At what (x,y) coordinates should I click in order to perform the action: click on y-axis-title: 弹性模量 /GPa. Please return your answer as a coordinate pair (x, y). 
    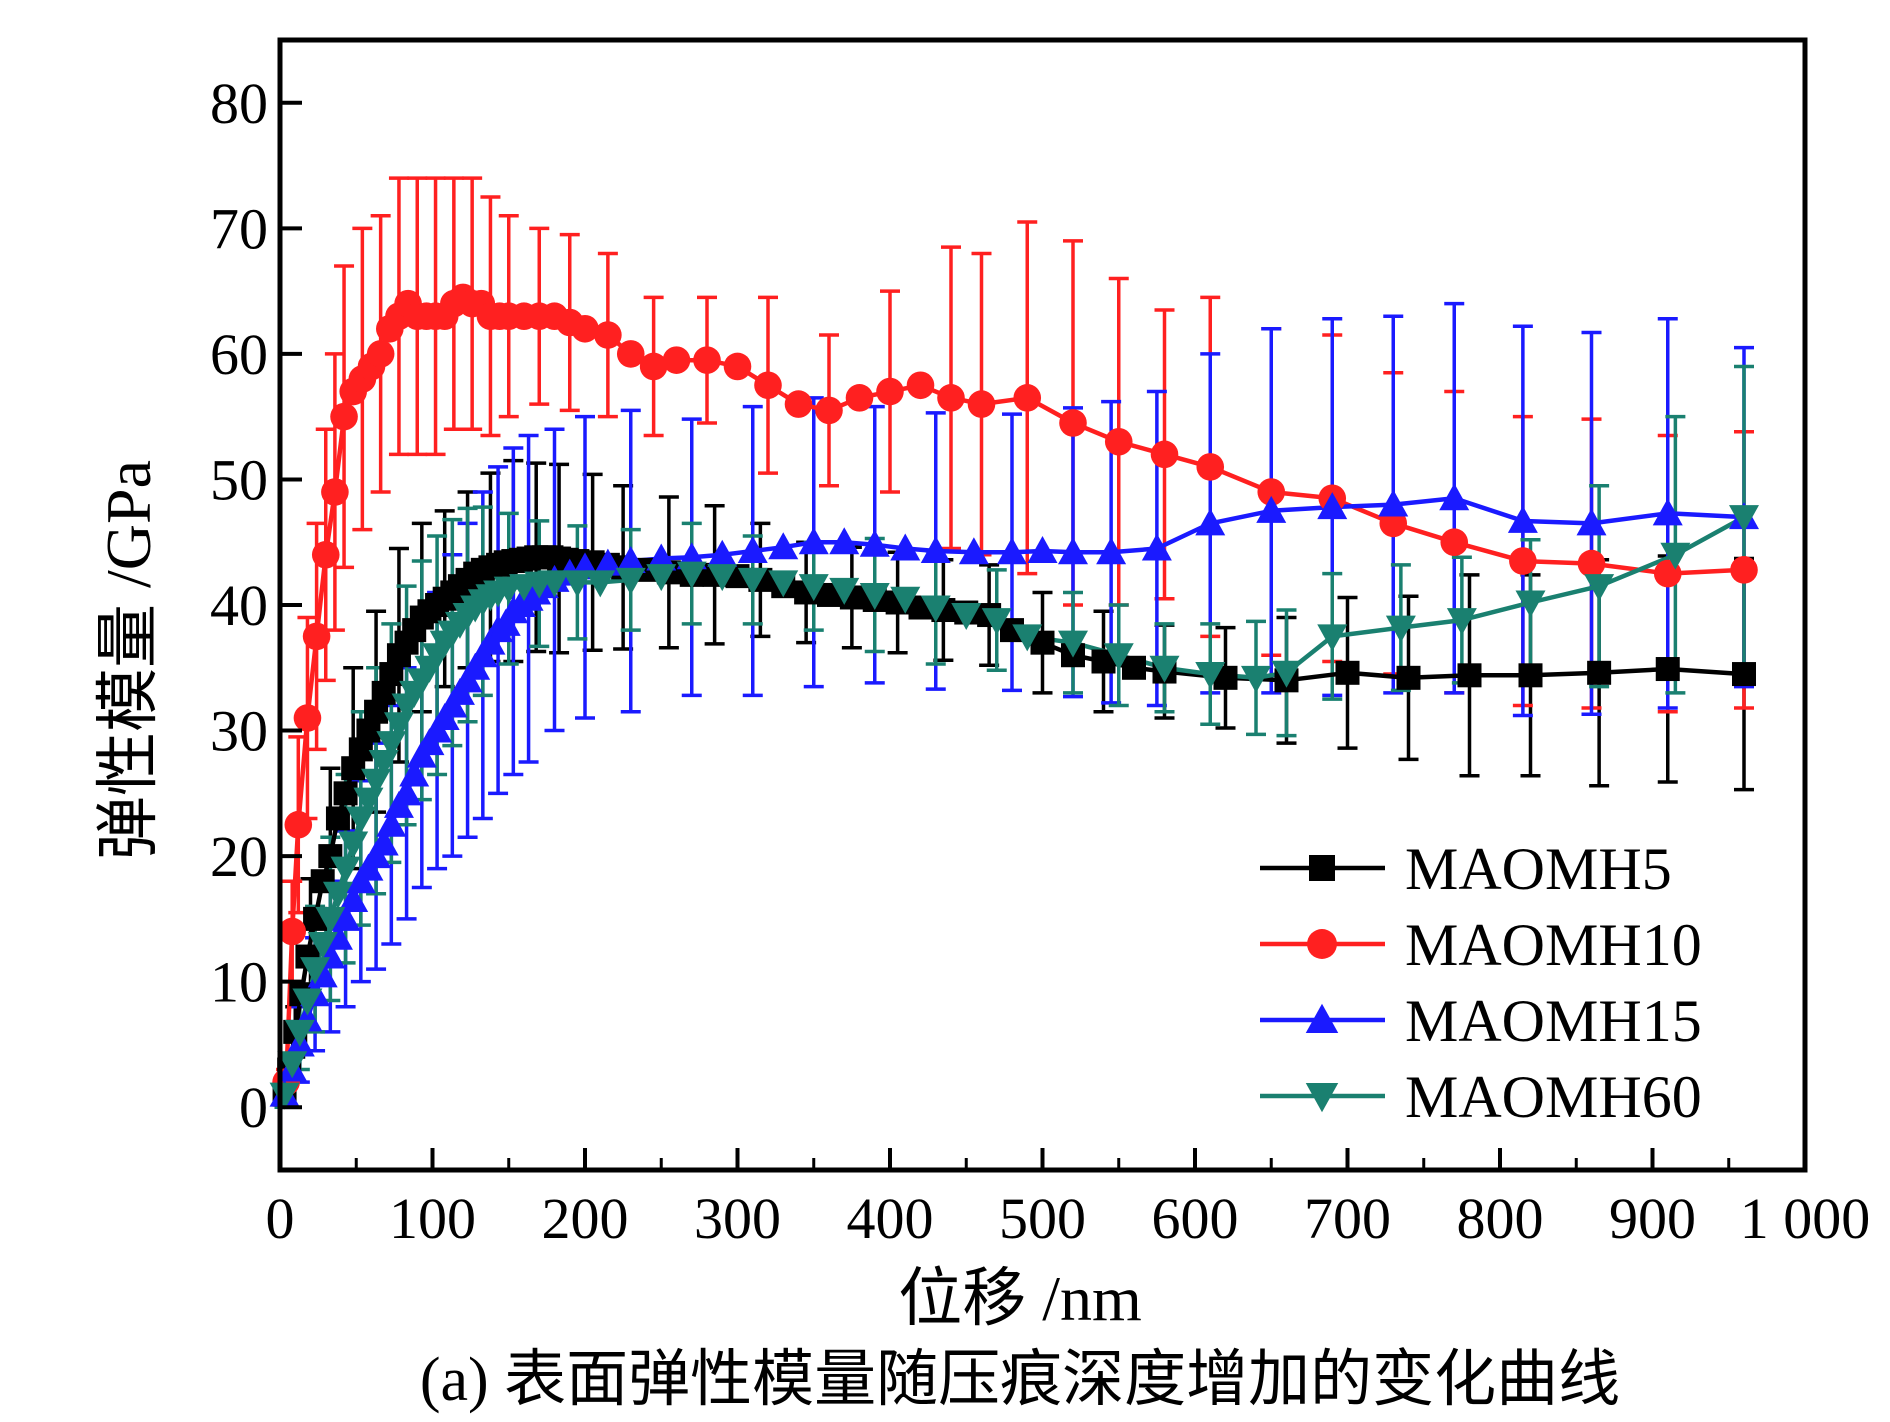
    Looking at the image, I should click on (128, 660).